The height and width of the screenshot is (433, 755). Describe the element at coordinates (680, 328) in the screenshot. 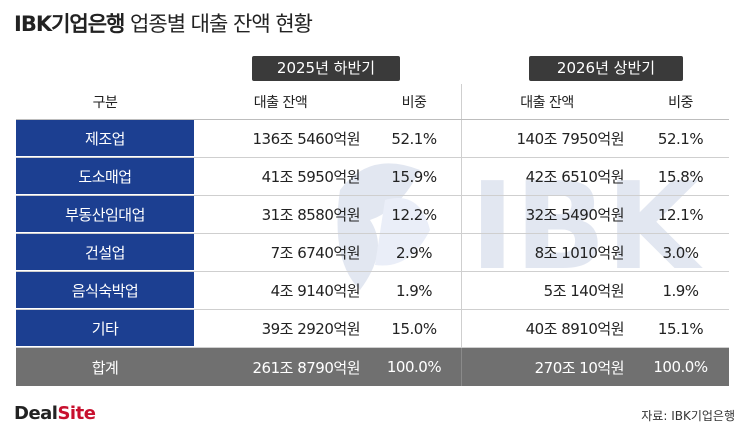

I see `row-share-second: 15.1%` at that location.